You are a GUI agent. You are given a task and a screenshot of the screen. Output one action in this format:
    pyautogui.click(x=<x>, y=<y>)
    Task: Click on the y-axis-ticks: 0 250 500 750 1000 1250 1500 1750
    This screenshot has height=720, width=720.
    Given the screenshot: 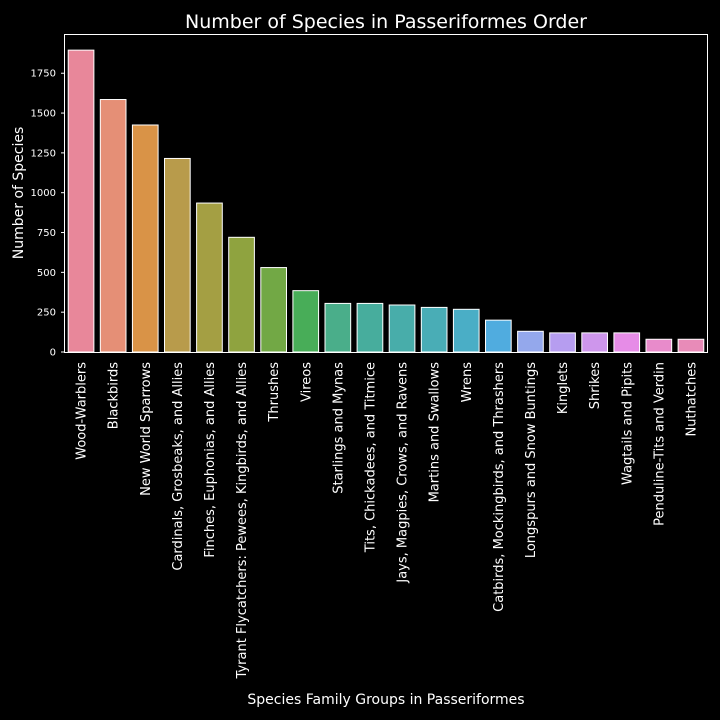 What is the action you would take?
    pyautogui.click(x=48, y=214)
    